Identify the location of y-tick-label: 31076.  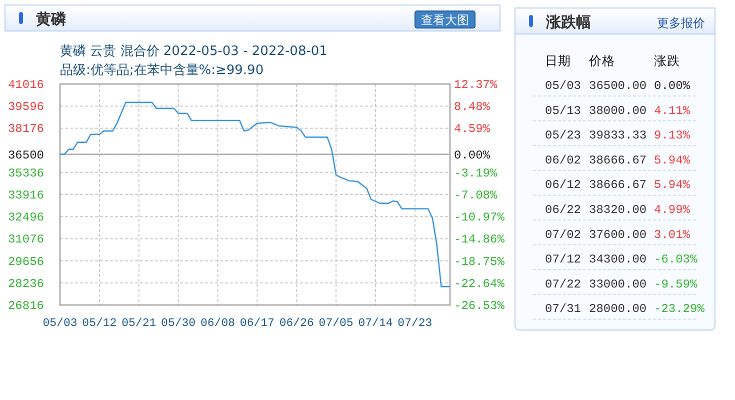
(26, 239).